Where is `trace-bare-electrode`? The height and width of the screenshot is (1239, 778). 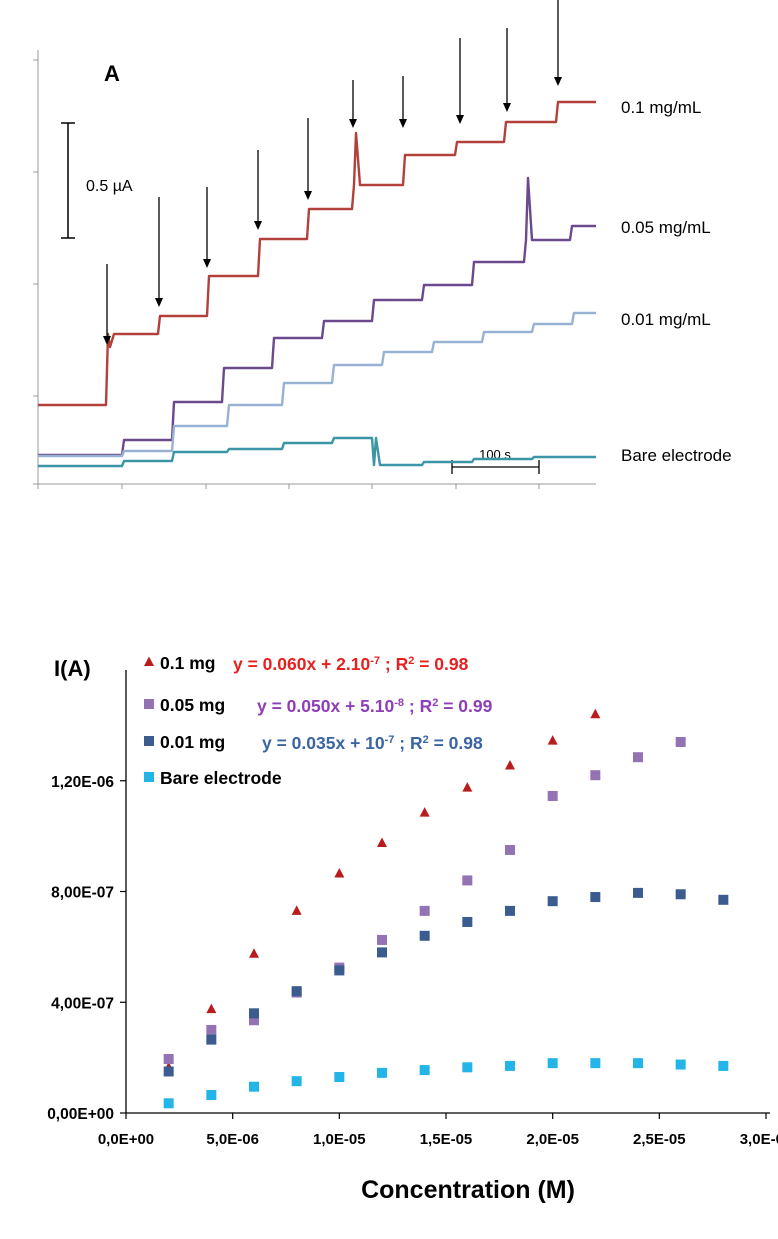 trace-bare-electrode is located at coordinates (317, 452).